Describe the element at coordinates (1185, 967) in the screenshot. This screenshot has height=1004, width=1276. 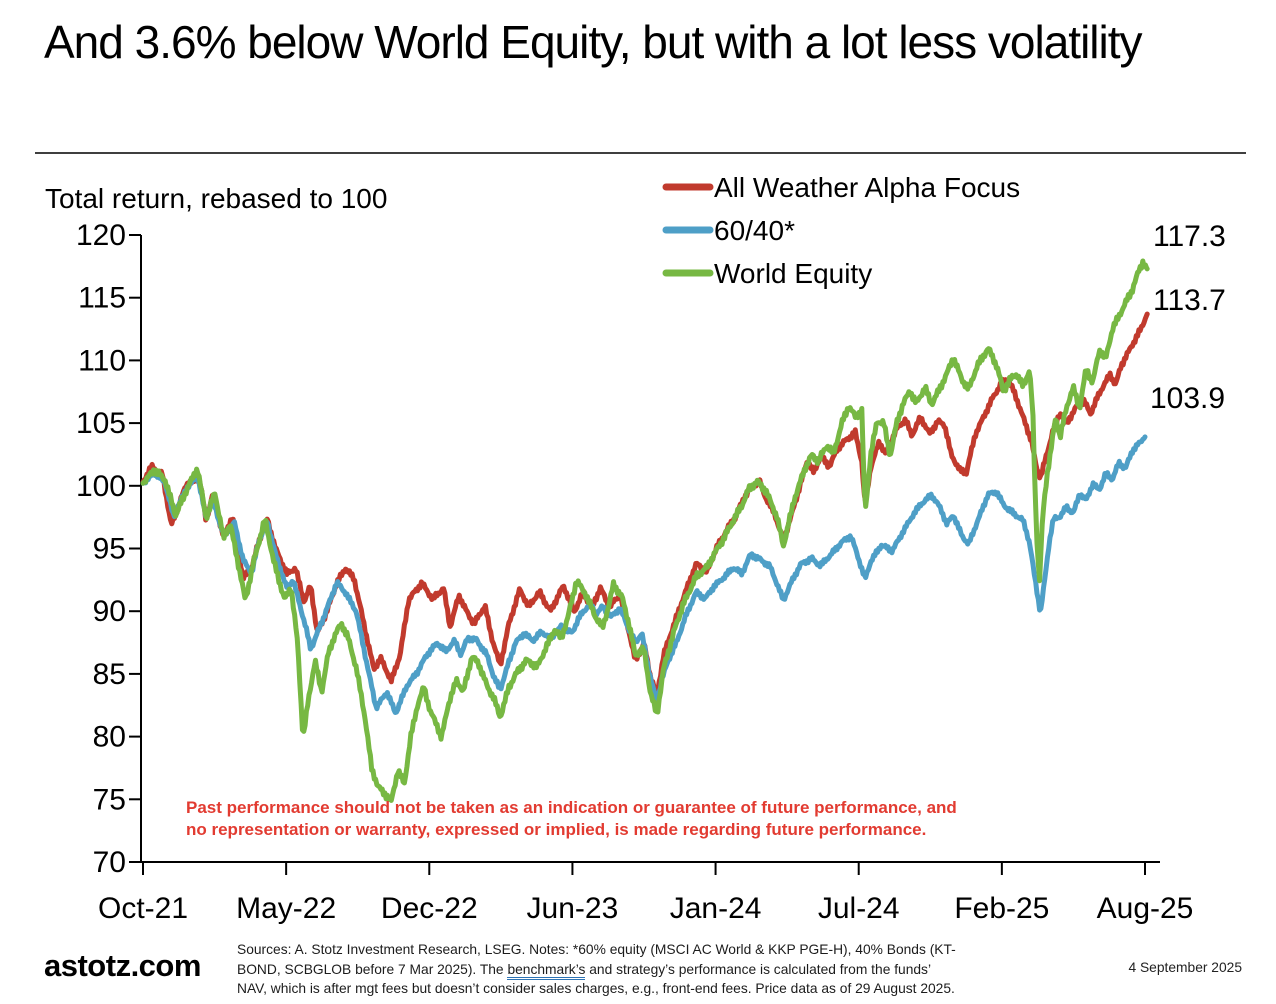
I see `footer-date: 4 September 2025` at that location.